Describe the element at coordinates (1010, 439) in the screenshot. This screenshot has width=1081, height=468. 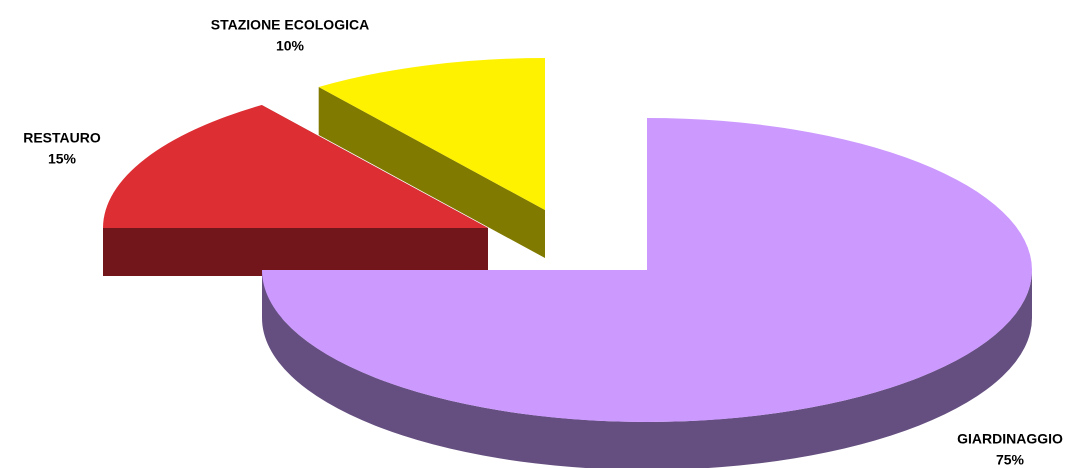
I see `data-label-category: GIARDINAGGIO` at that location.